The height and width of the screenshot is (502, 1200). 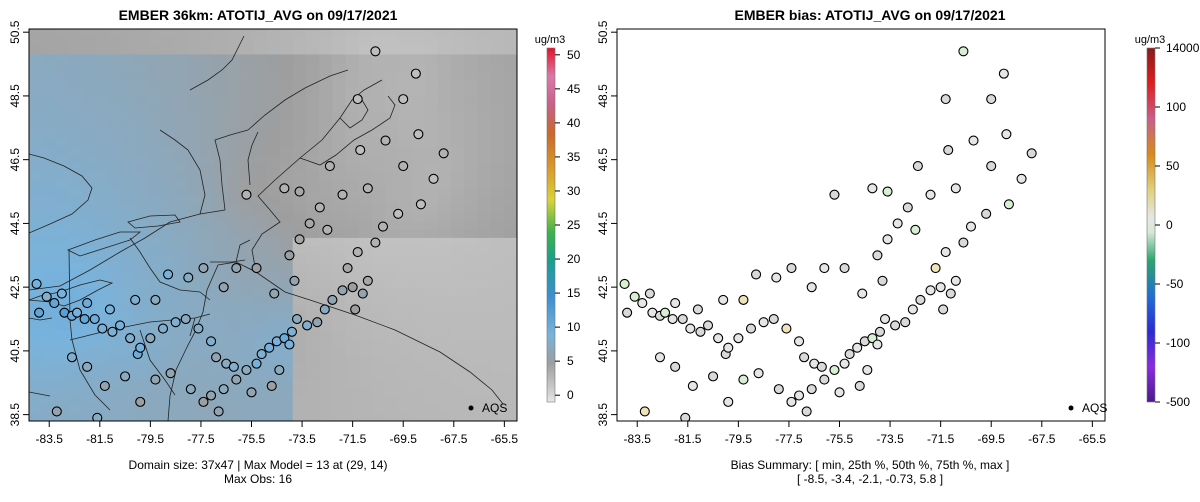 What do you see at coordinates (606, 223) in the screenshot?
I see `y-axis-ticks: 38.540.542.544.546.548.550.5` at bounding box center [606, 223].